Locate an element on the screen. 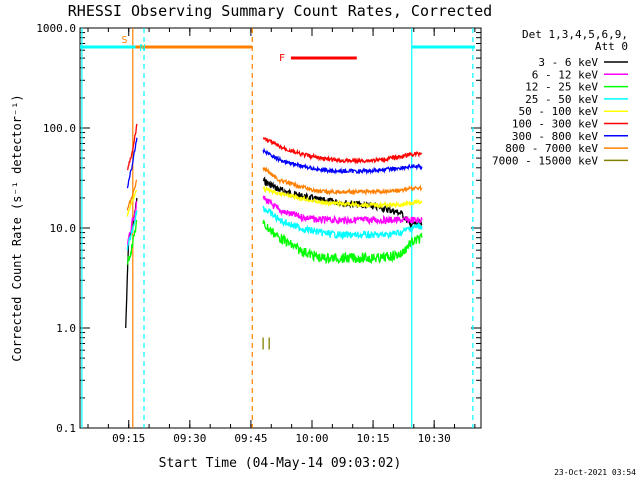 The width and height of the screenshot is (640, 480). x-axis-label: Start Time (04-May-14 09:03:02) is located at coordinates (280, 463).